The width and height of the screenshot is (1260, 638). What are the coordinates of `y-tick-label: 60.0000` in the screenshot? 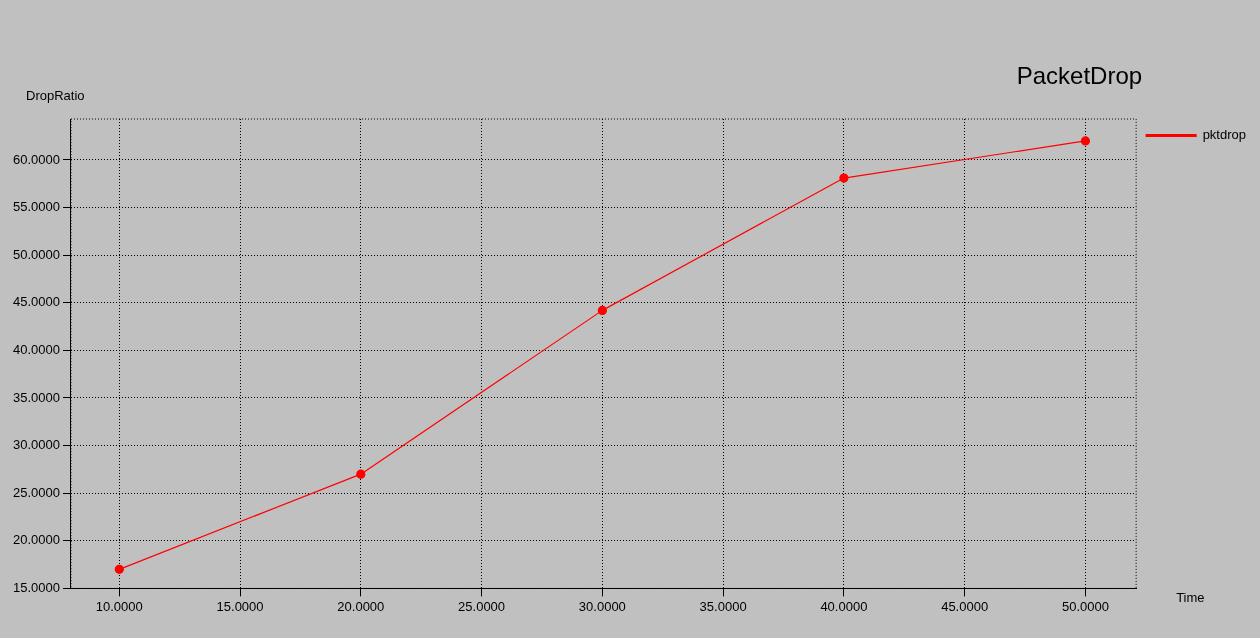 It's located at (36, 159).